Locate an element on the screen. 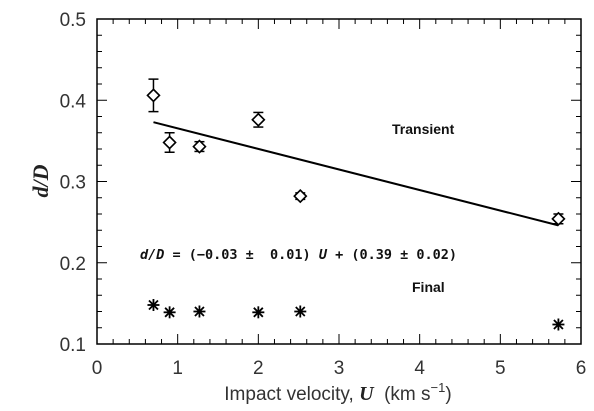 The image size is (594, 411). x-axis-title: Impact velocity, U (km s−1) is located at coordinates (337, 392).